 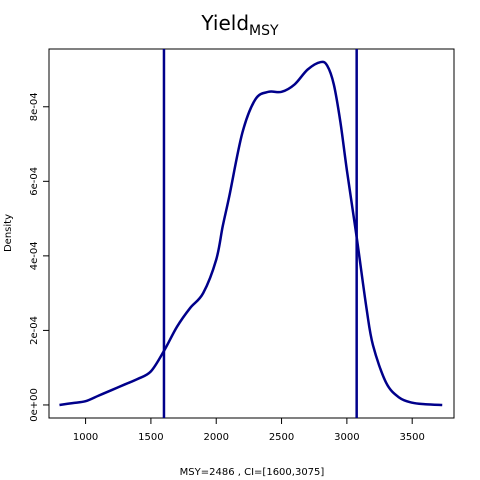 What do you see at coordinates (150, 437) in the screenshot?
I see `x-tick-label: 1500` at bounding box center [150, 437].